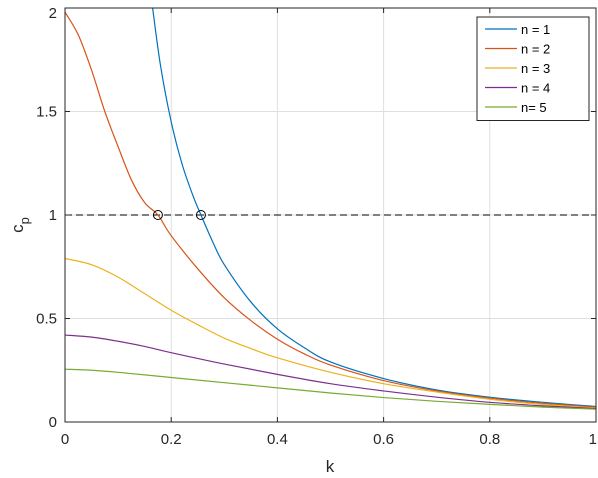 Image resolution: width=598 pixels, height=478 pixels. Describe the element at coordinates (383, 439) in the screenshot. I see `x-tick-label-3: 0.6` at that location.